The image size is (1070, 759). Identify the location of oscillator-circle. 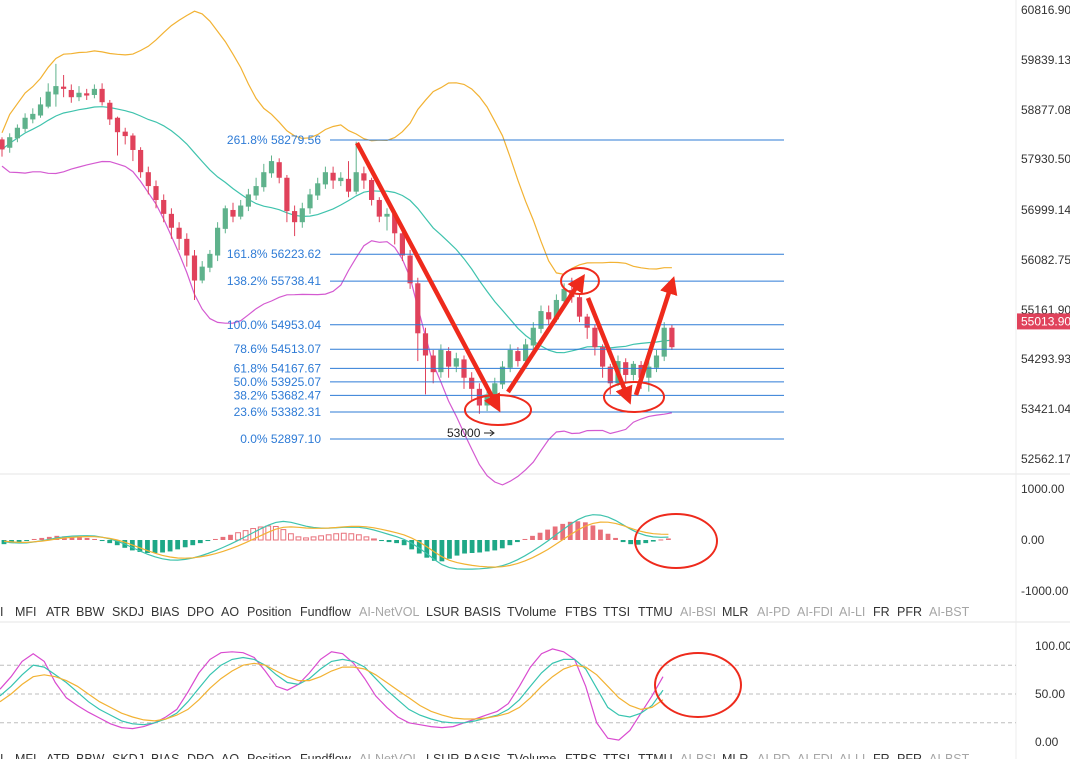
(698, 685).